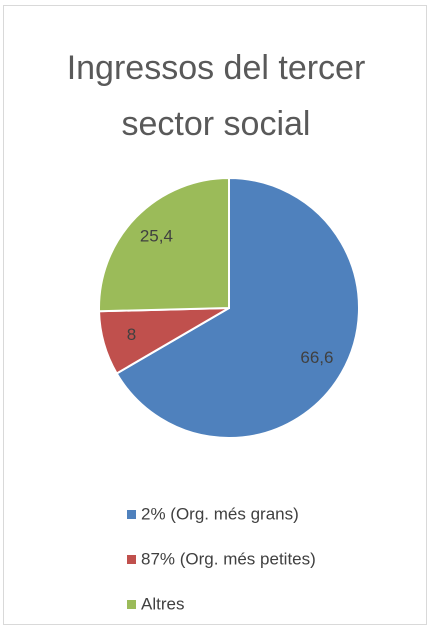  Describe the element at coordinates (162, 603) in the screenshot. I see `legend-label: Altres` at that location.